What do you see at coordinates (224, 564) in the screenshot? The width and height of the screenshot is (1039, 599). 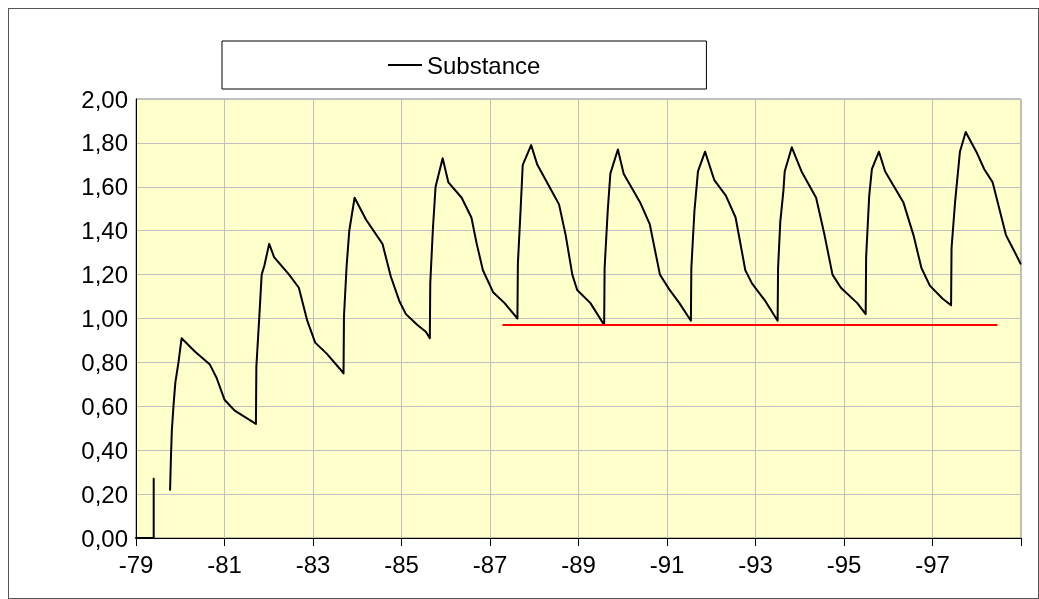 I see `x-tick-label: -81` at bounding box center [224, 564].